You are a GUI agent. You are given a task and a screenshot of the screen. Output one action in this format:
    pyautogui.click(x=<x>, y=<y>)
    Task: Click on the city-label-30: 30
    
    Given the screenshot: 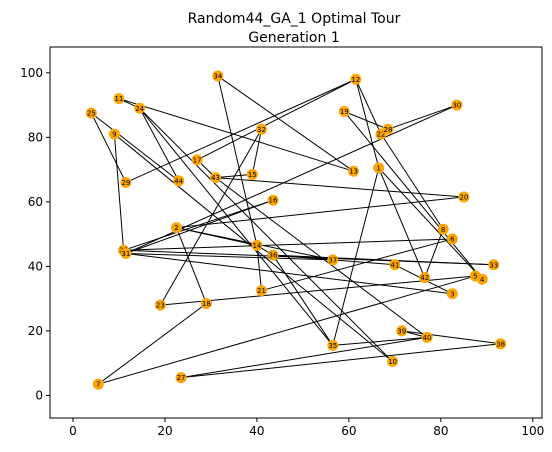 What is the action you would take?
    pyautogui.click(x=456, y=106)
    